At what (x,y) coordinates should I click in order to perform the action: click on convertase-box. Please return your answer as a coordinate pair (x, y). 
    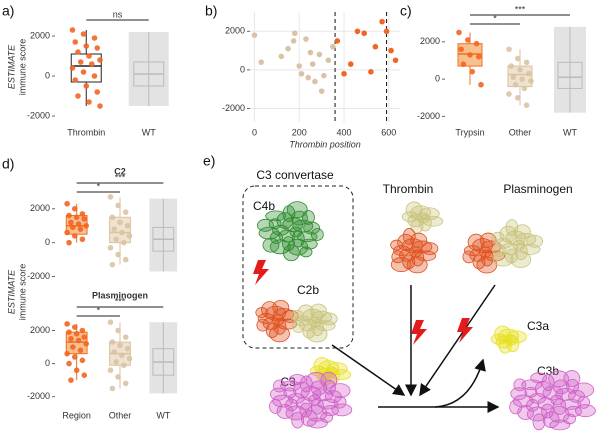
    Looking at the image, I should click on (298, 267).